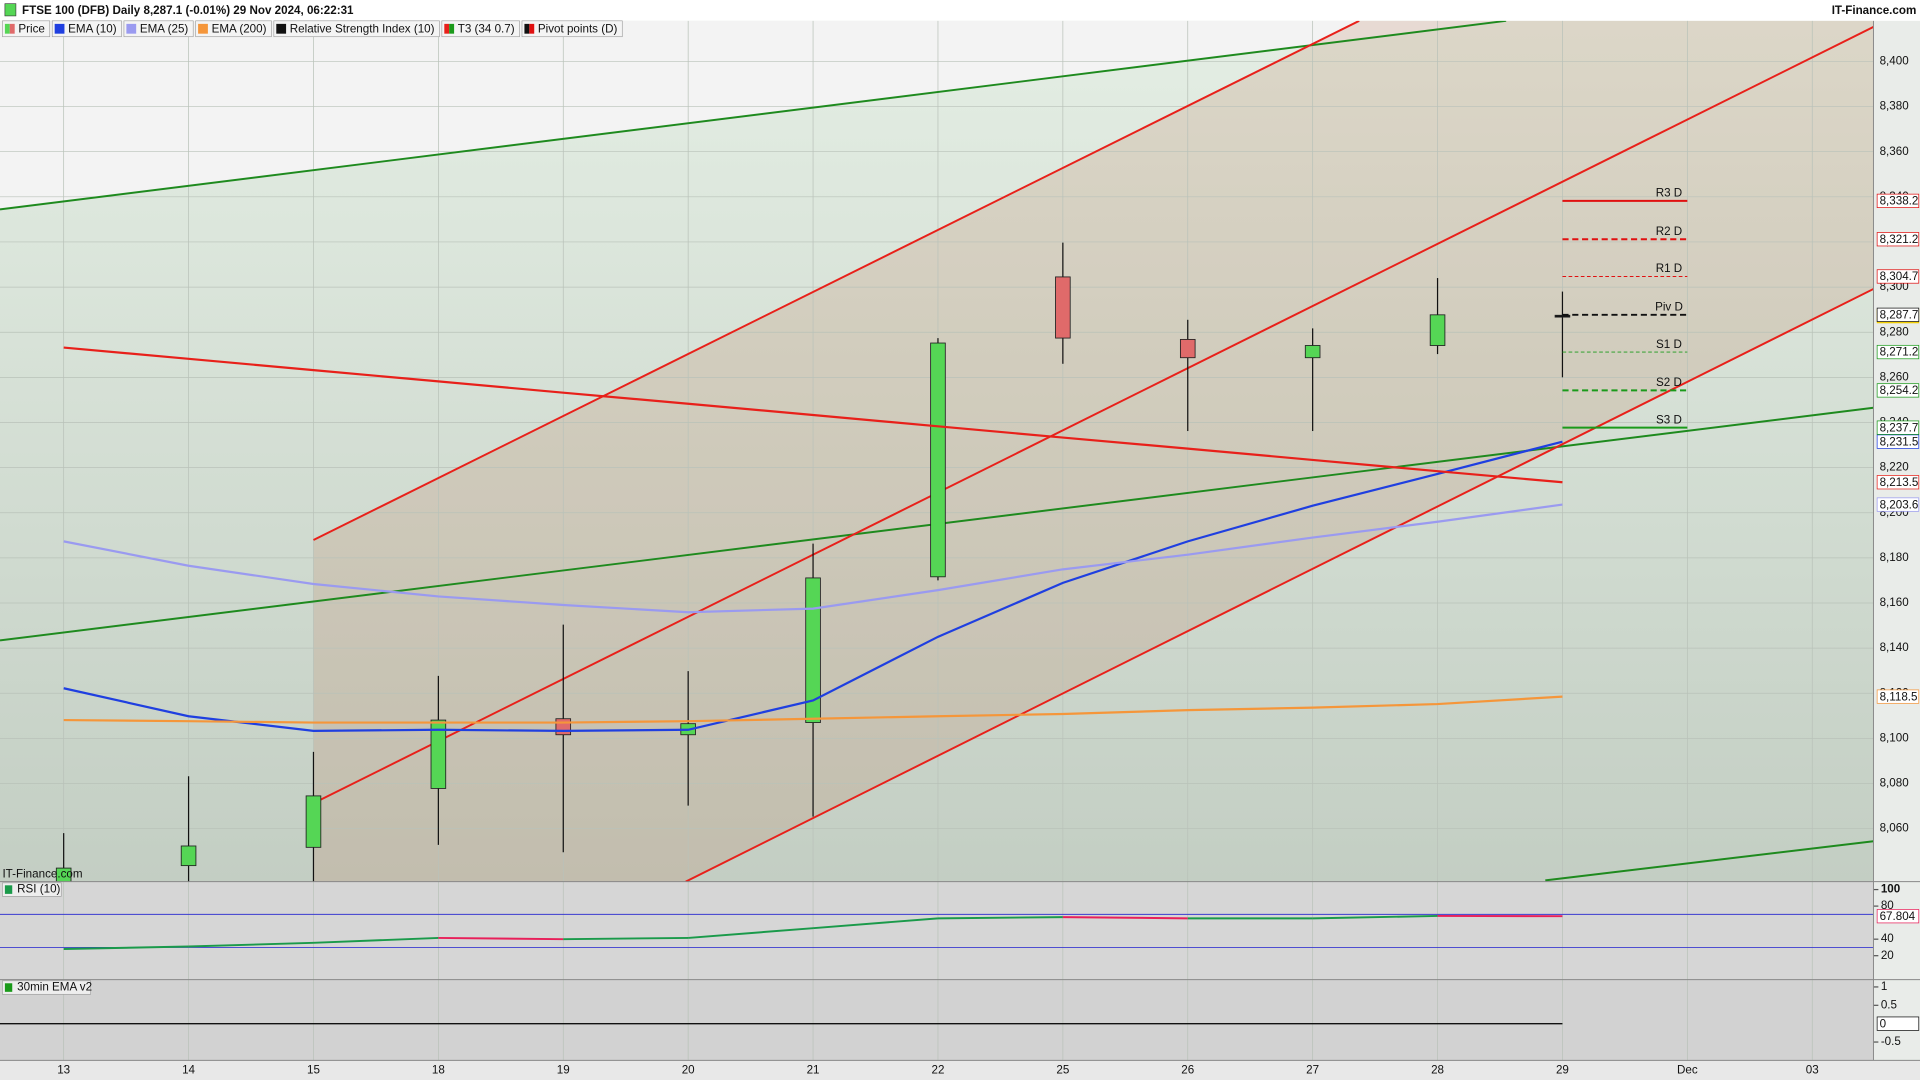  I want to click on legend-label: Relative Strength Index (10), so click(362, 28).